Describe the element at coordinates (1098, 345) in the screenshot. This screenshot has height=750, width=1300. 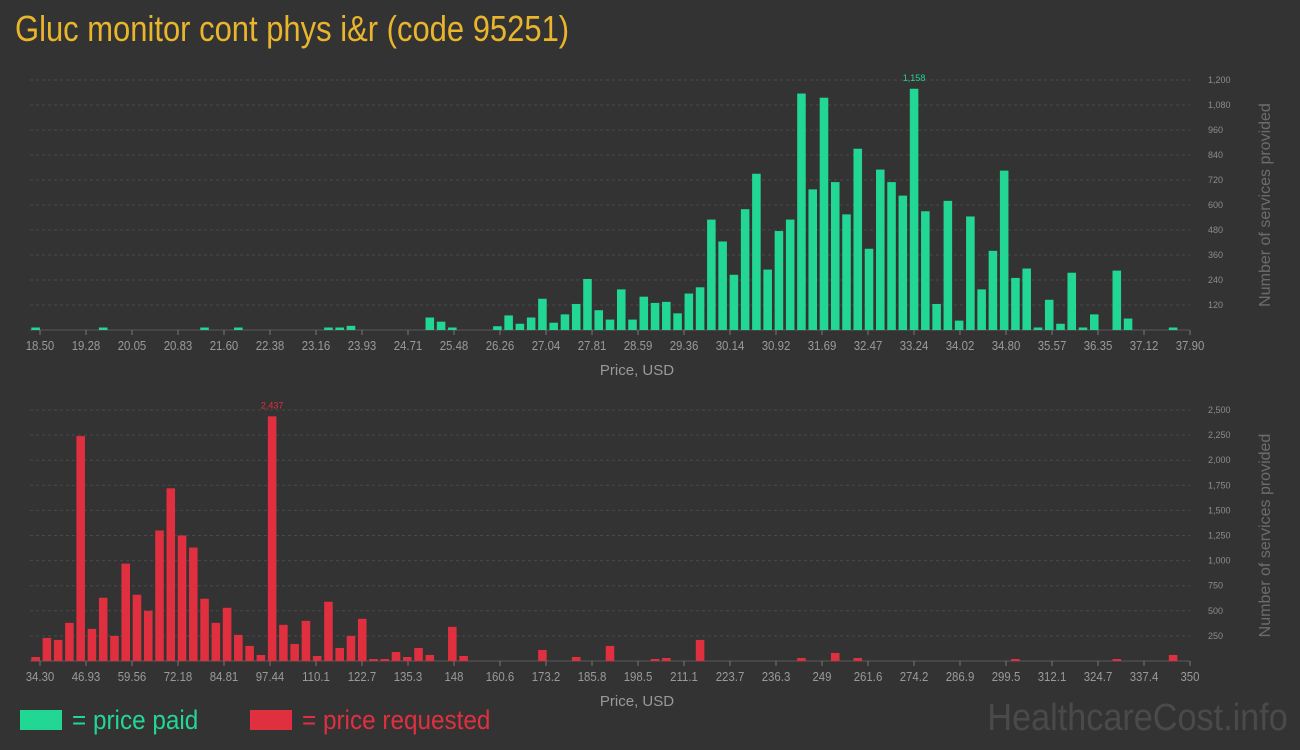
I see `paid-x-tick-label: 36.35` at that location.